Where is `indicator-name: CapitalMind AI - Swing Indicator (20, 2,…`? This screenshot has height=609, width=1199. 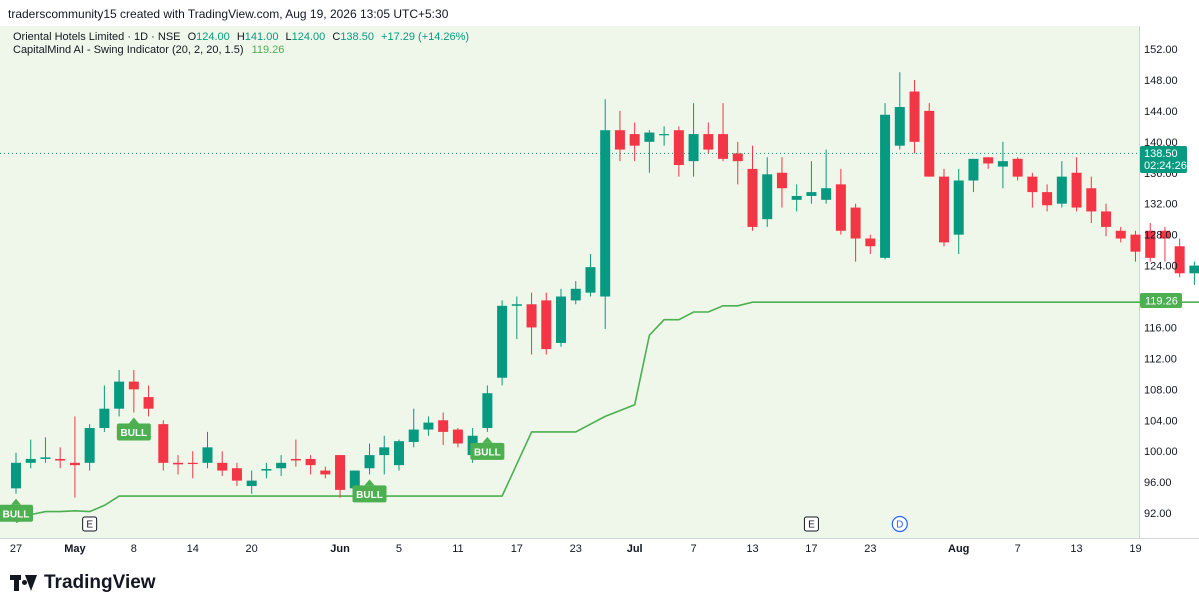
indicator-name: CapitalMind AI - Swing Indicator (20, 2,… is located at coordinates (128, 50).